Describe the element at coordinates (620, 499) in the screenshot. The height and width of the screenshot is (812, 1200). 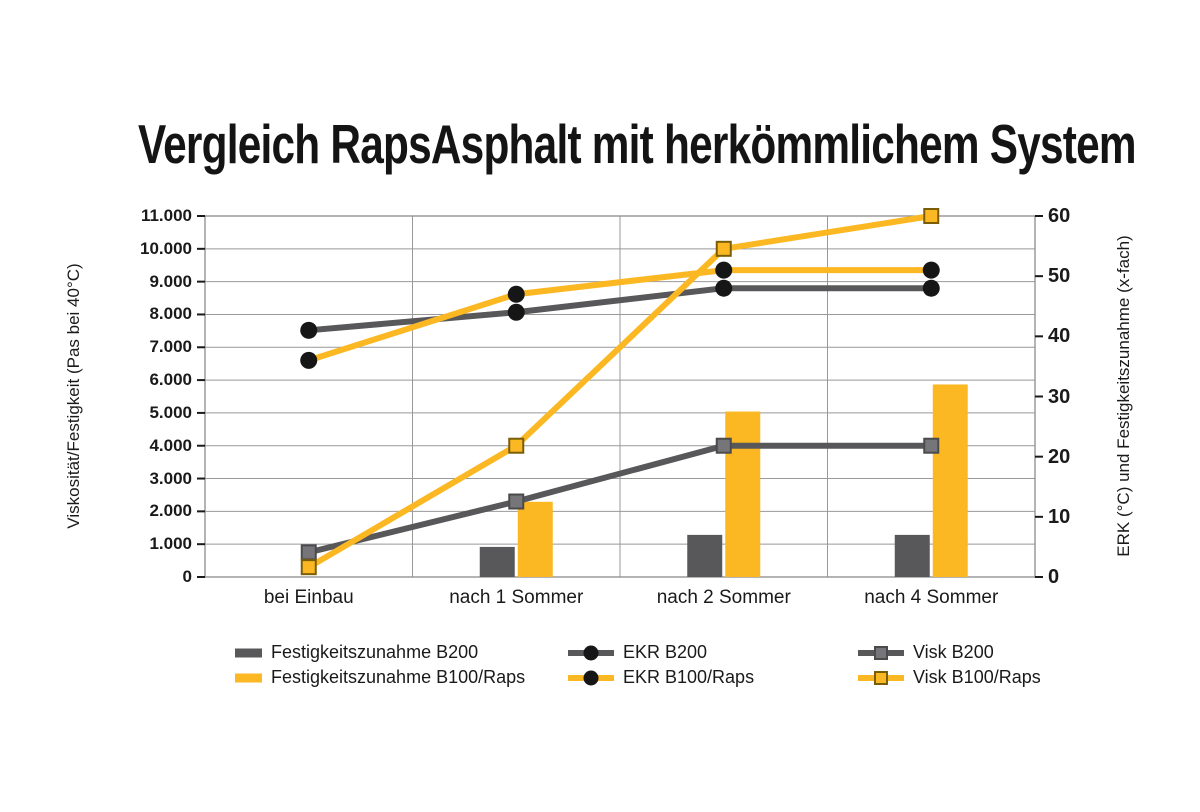
I see `line-visk-b200` at that location.